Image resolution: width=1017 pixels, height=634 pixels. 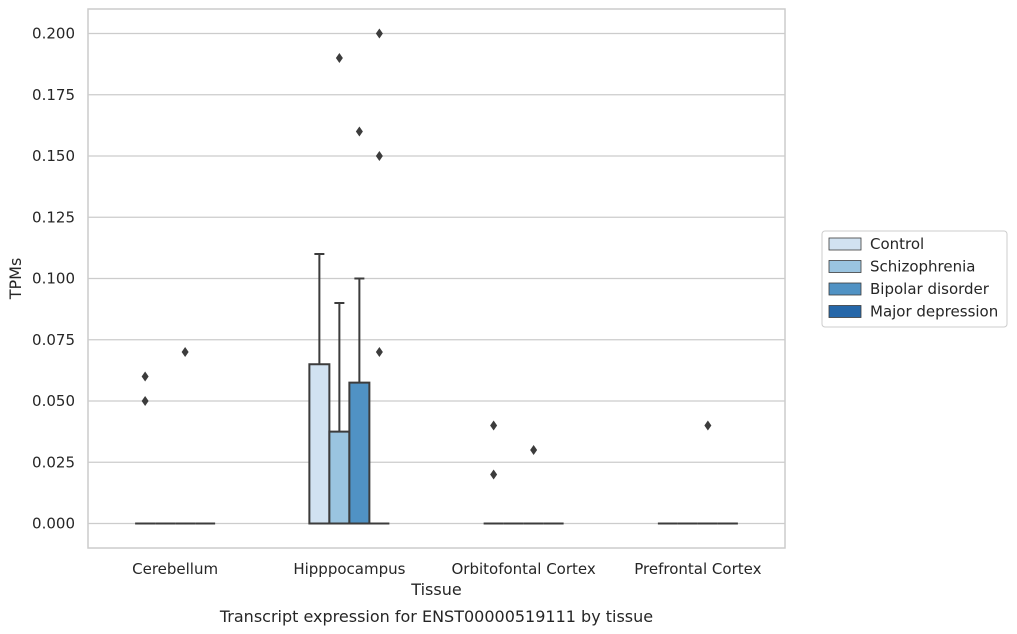 I want to click on y-tick-label: 0.125, so click(x=53, y=217).